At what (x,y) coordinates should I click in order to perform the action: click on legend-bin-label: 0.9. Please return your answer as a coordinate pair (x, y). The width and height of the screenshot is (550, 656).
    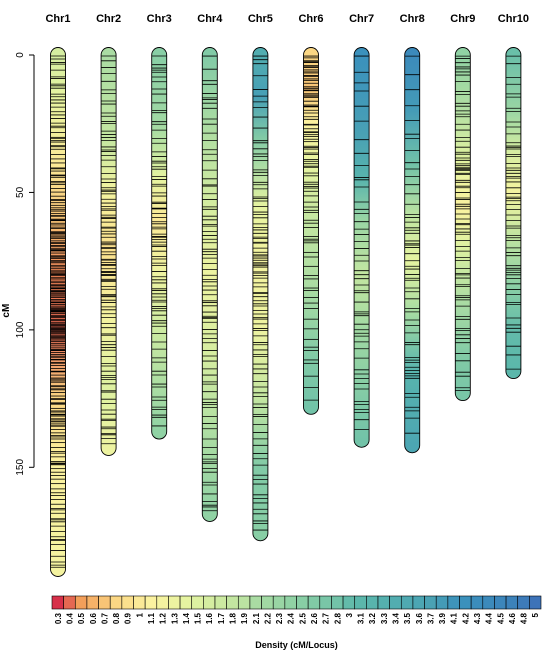
    Looking at the image, I should click on (128, 618).